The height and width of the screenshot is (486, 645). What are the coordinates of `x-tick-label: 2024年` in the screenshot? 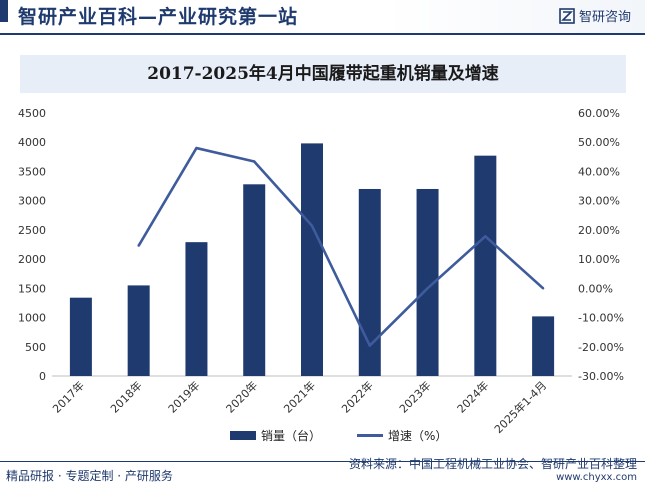 It's located at (472, 396).